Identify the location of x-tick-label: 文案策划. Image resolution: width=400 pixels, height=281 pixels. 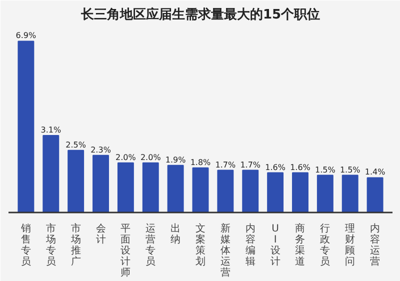
(201, 245).